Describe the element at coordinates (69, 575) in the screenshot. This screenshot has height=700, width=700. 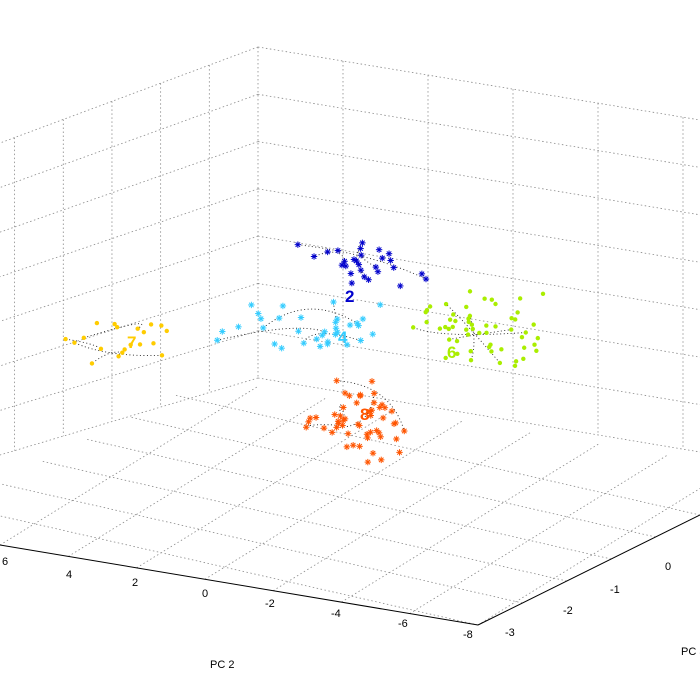
I see `x-tick-label: 4` at that location.